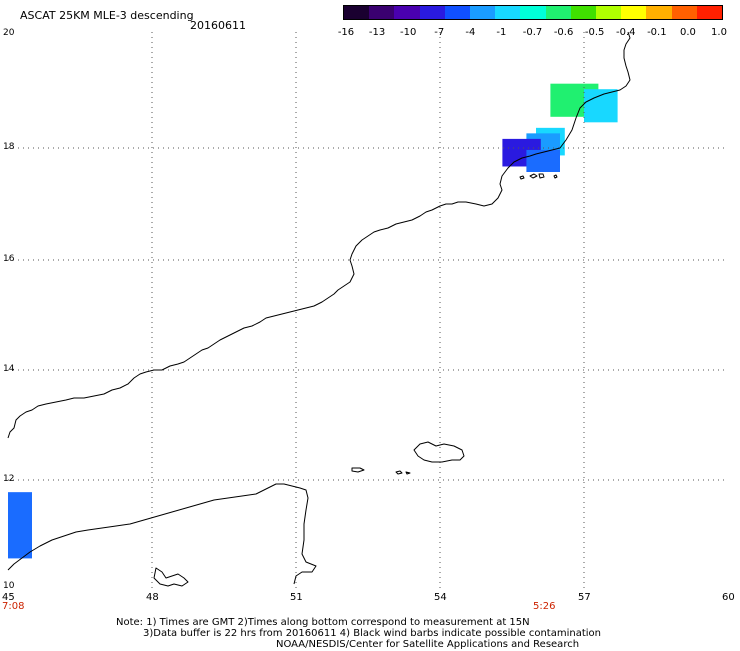 This screenshot has height=651, width=740. I want to click on colorbar-tick-label: 1.0, so click(719, 32).